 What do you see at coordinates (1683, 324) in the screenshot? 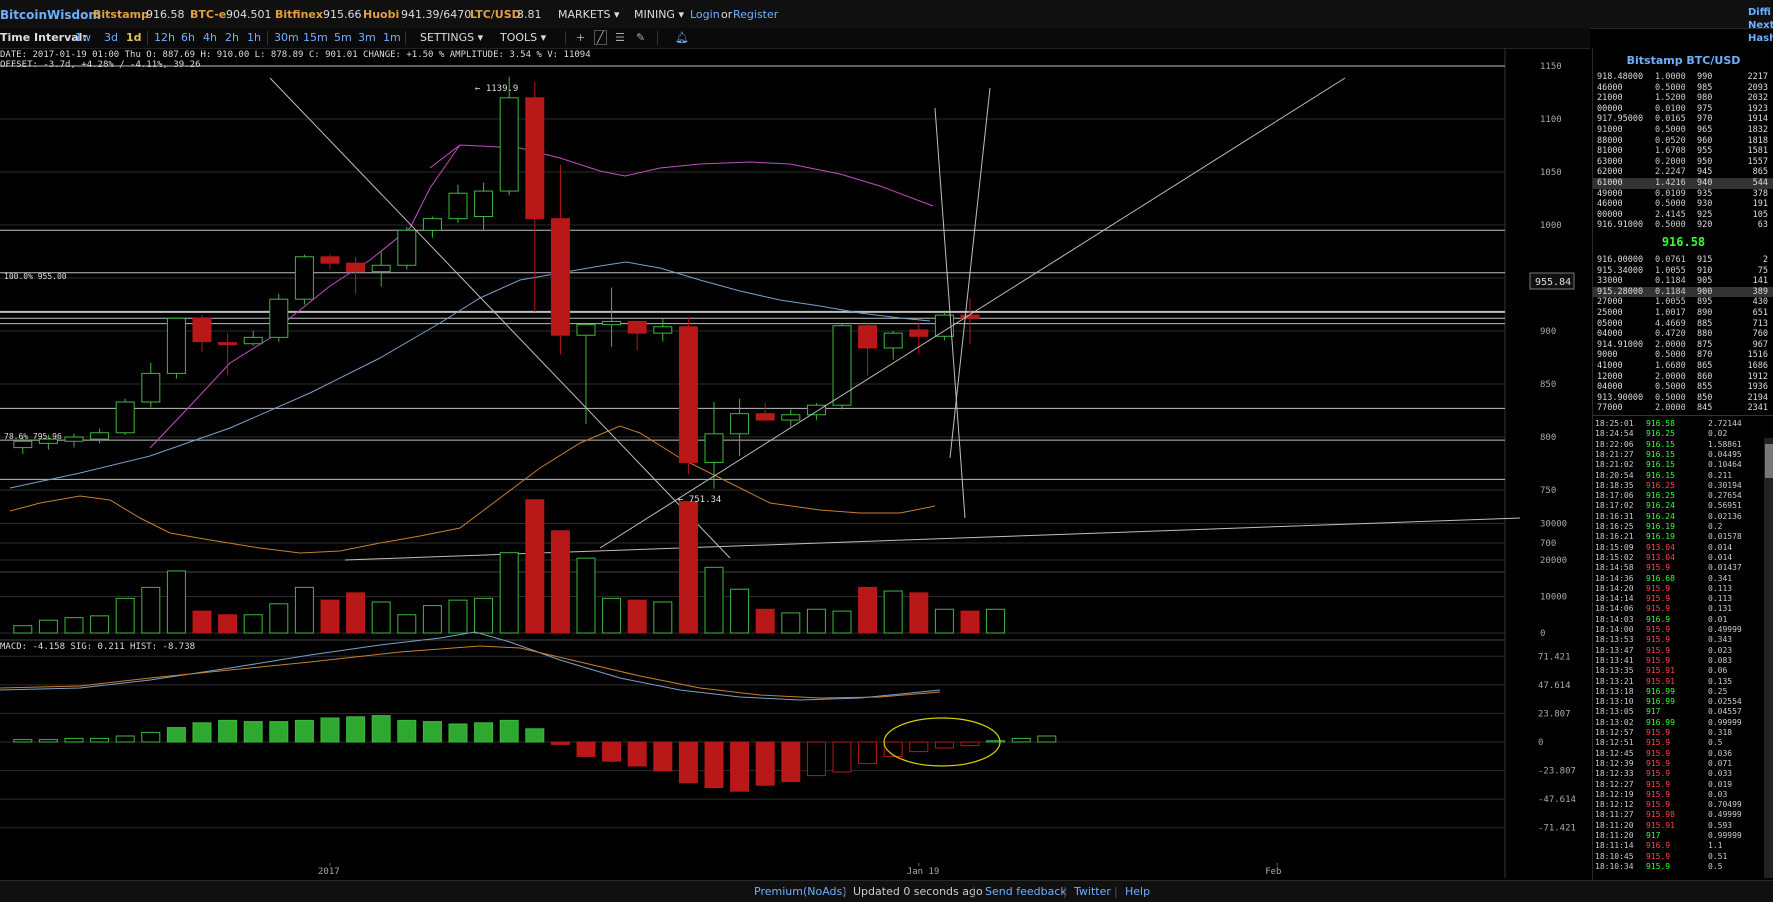
I see `bid-row: 05000 4.4669 885 713` at bounding box center [1683, 324].